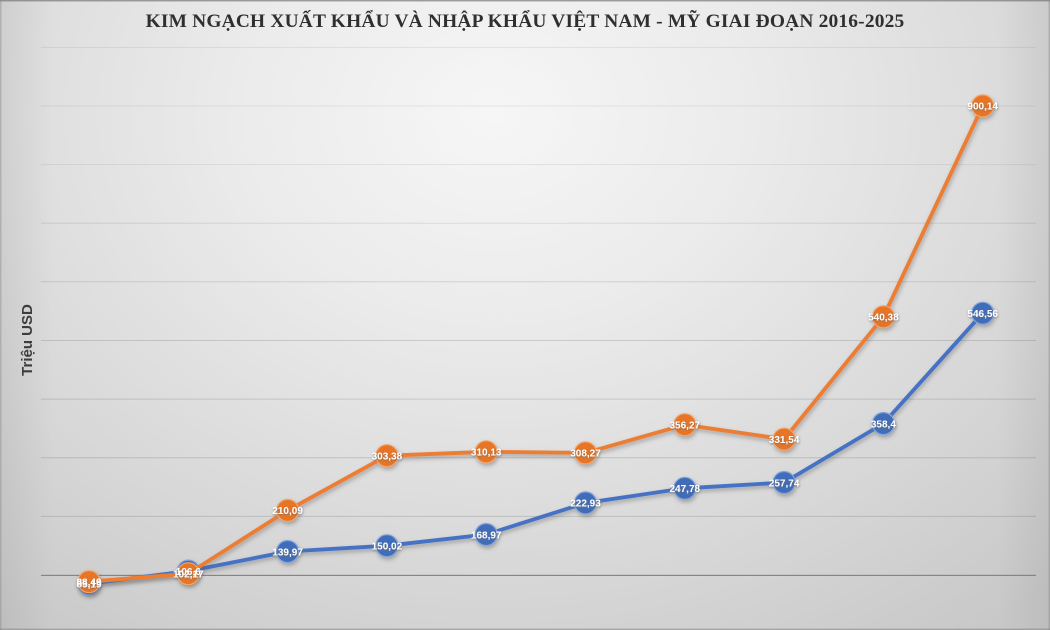 The height and width of the screenshot is (630, 1050). I want to click on svg-text: 356,27, so click(685, 426).